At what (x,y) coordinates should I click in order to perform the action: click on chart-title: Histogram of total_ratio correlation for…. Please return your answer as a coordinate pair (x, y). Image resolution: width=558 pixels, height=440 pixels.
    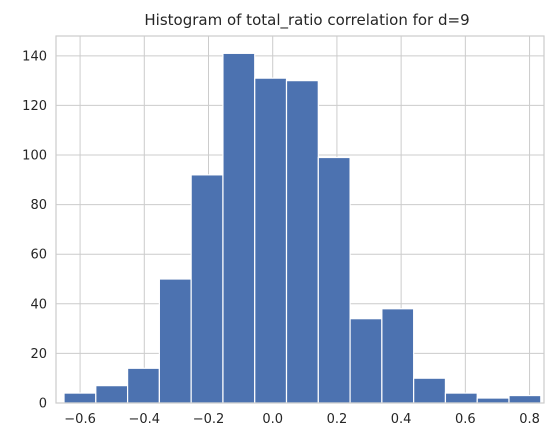
    Looking at the image, I should click on (306, 20).